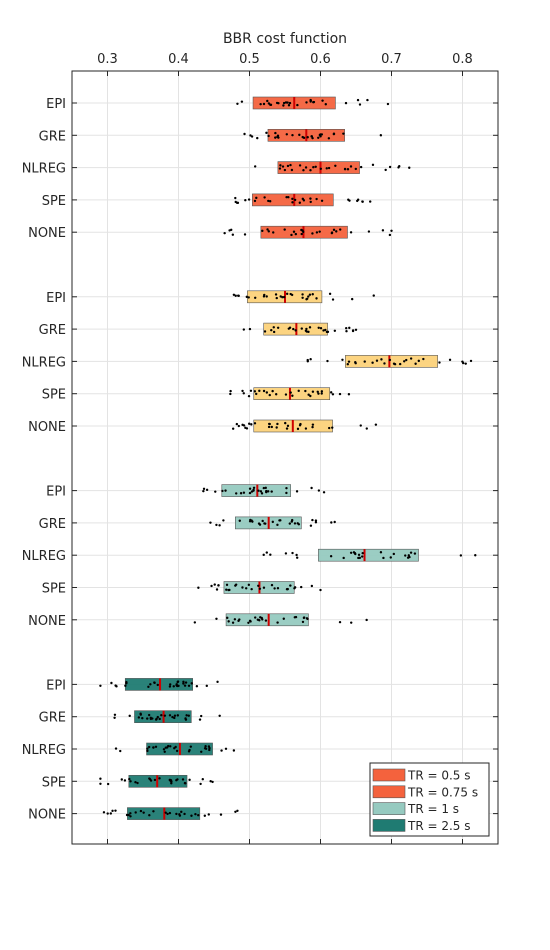 Image resolution: width=550 pixels, height=950 pixels. Describe the element at coordinates (439, 776) in the screenshot. I see `legend-label: TR = 0.5 s` at that location.